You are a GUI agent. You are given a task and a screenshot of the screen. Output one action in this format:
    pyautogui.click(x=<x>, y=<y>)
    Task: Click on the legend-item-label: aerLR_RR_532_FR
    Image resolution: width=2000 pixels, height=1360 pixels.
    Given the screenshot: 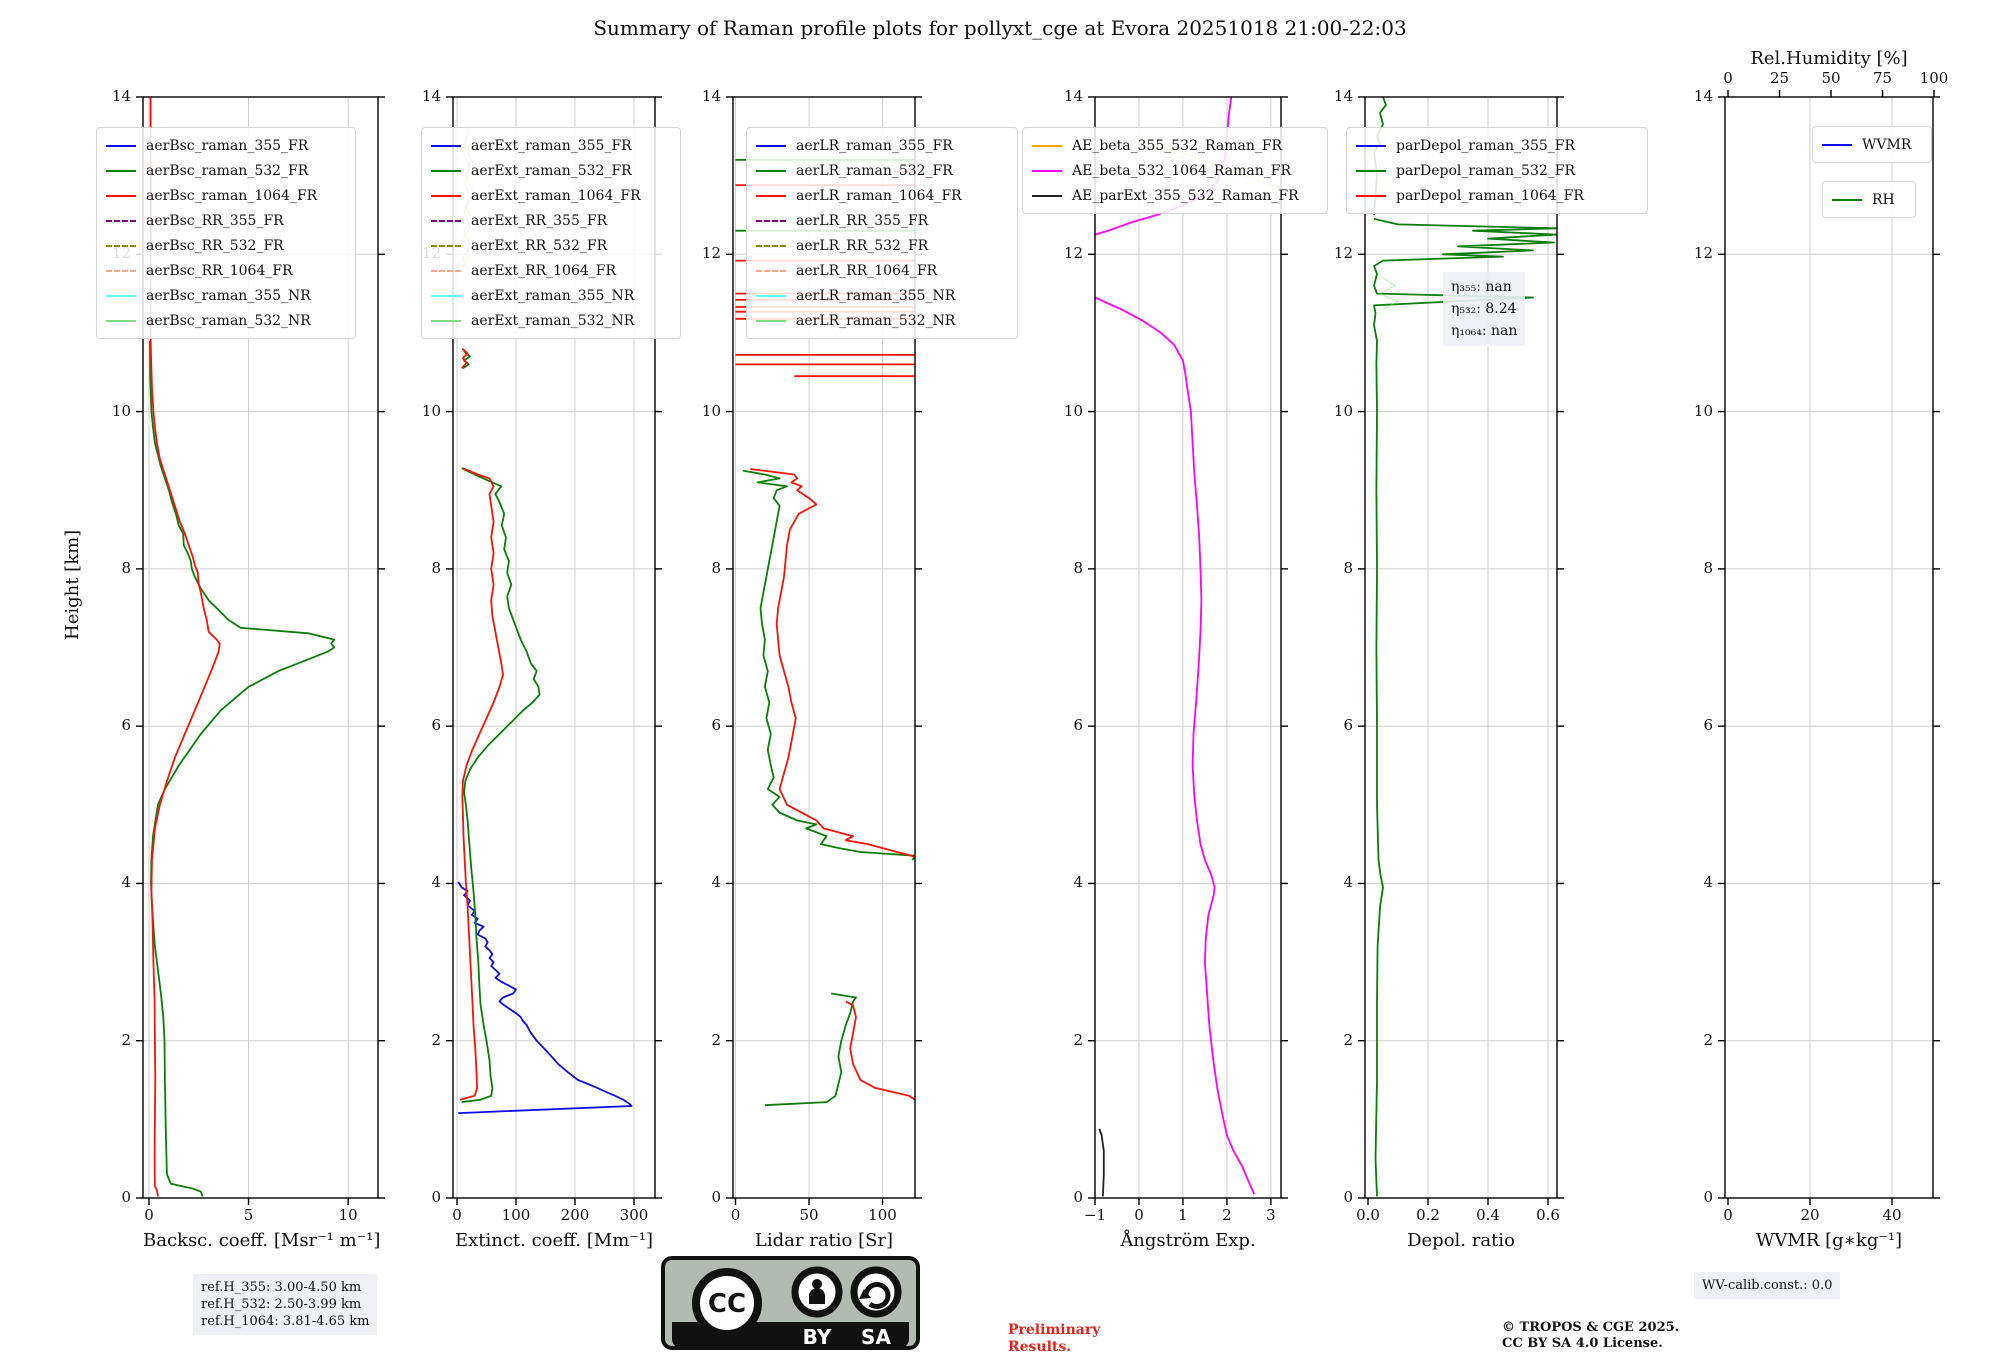 What is the action you would take?
    pyautogui.click(x=862, y=245)
    